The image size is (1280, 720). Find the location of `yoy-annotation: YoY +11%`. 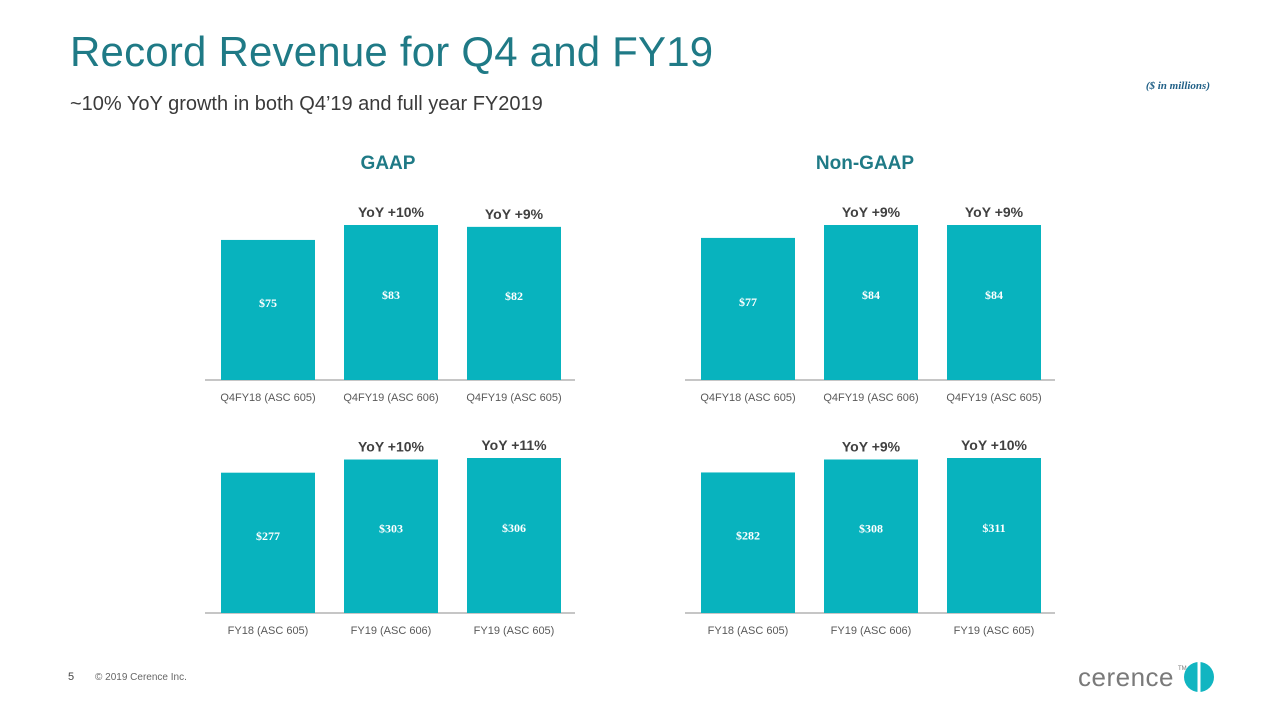

yoy-annotation: YoY +11% is located at coordinates (514, 445).